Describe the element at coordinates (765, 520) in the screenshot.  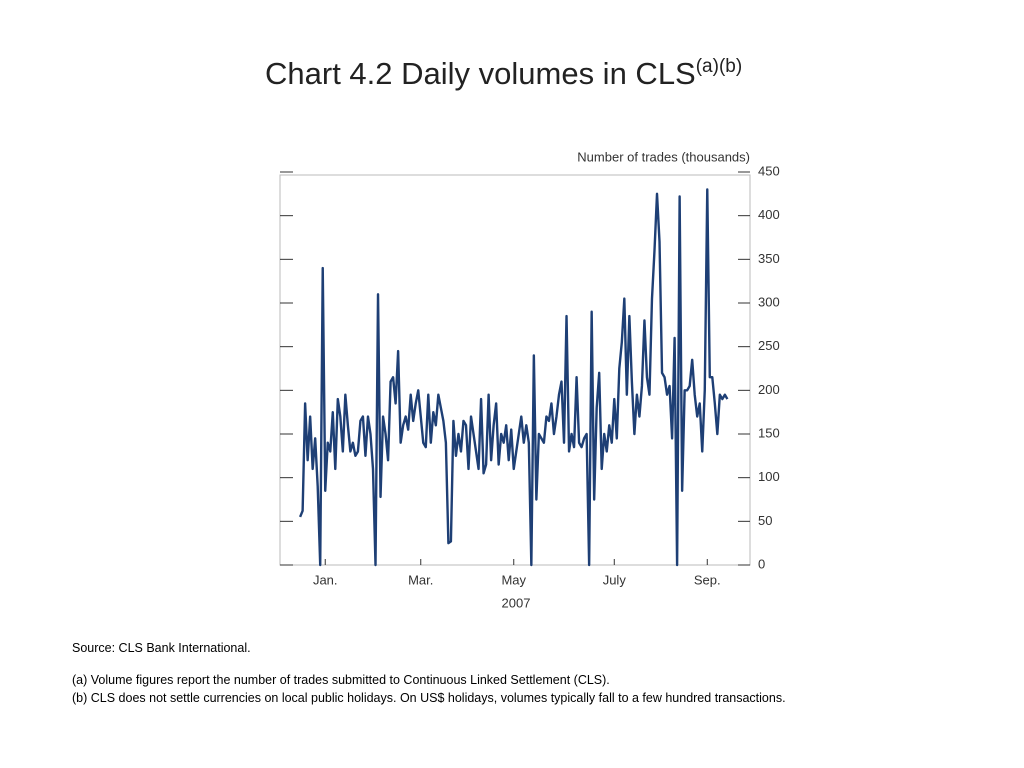
I see `y-tick-label: 50` at that location.